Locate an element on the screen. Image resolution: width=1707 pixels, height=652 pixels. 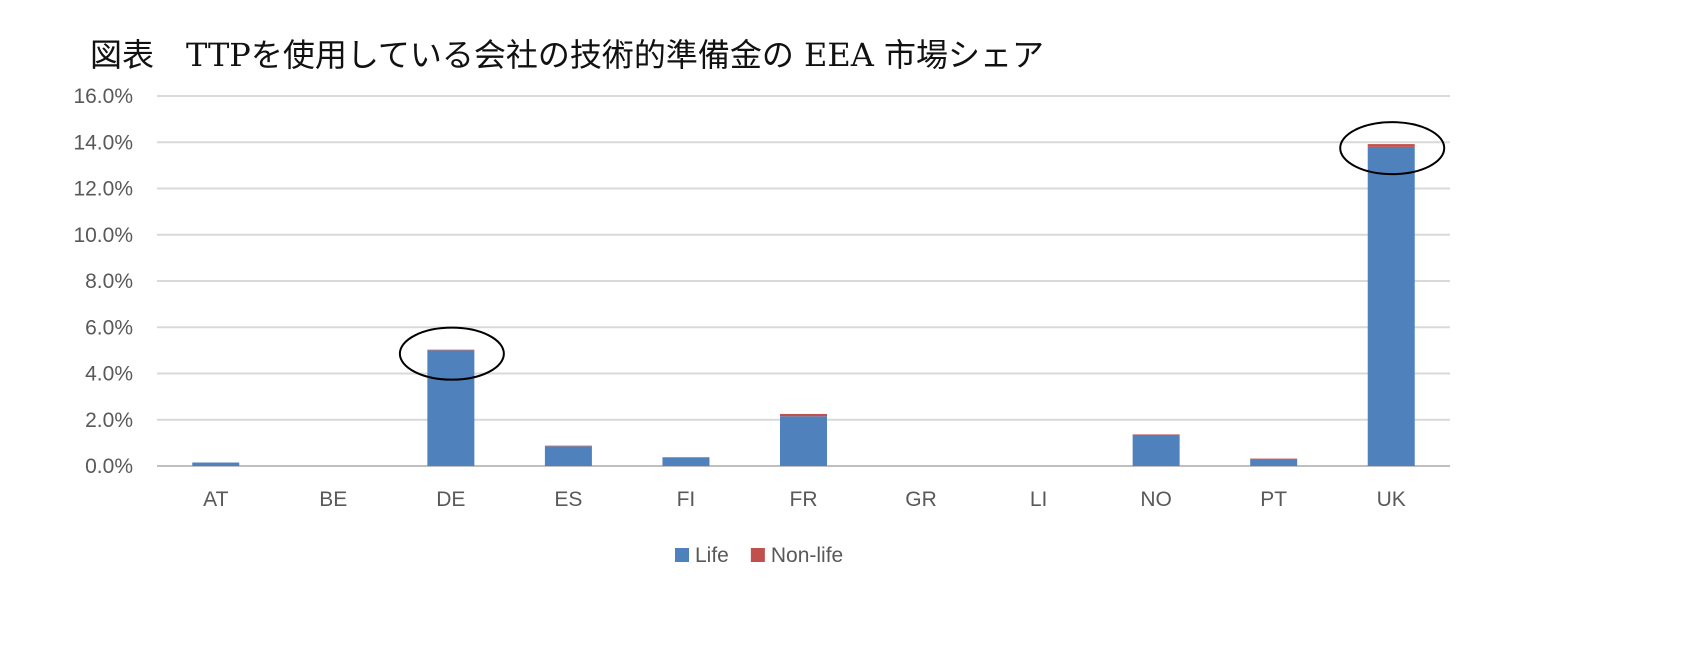
x-tick-label: NO is located at coordinates (1156, 499).